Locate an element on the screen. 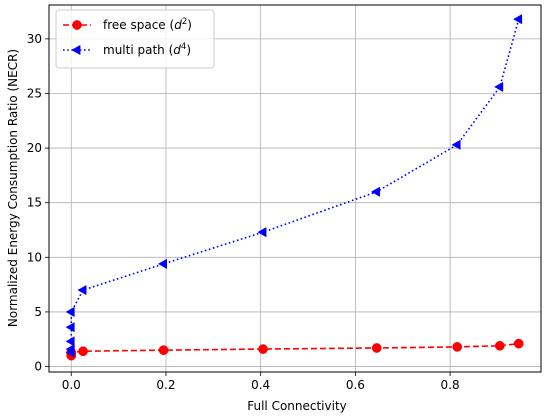  y-tick-label: 15 is located at coordinates (34, 203).